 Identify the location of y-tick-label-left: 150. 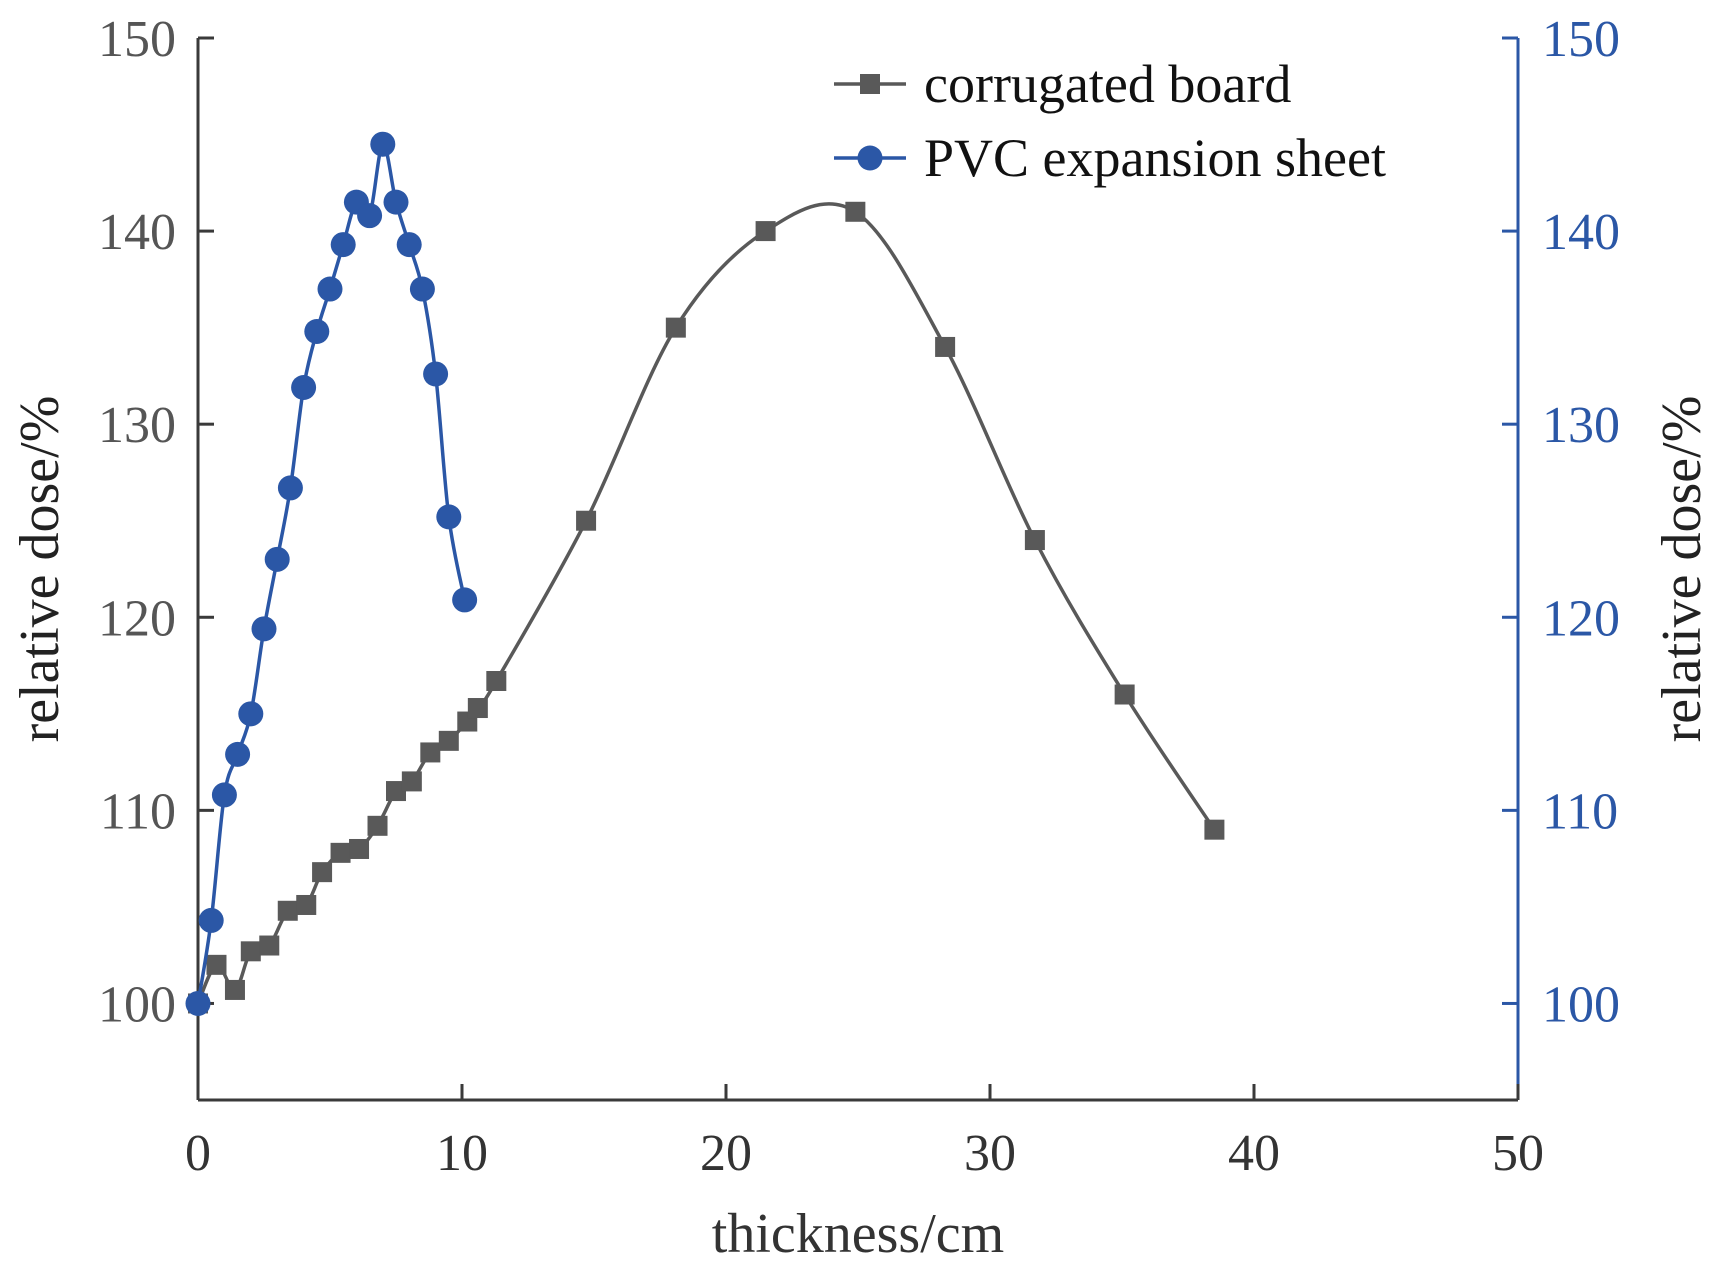
(137, 39).